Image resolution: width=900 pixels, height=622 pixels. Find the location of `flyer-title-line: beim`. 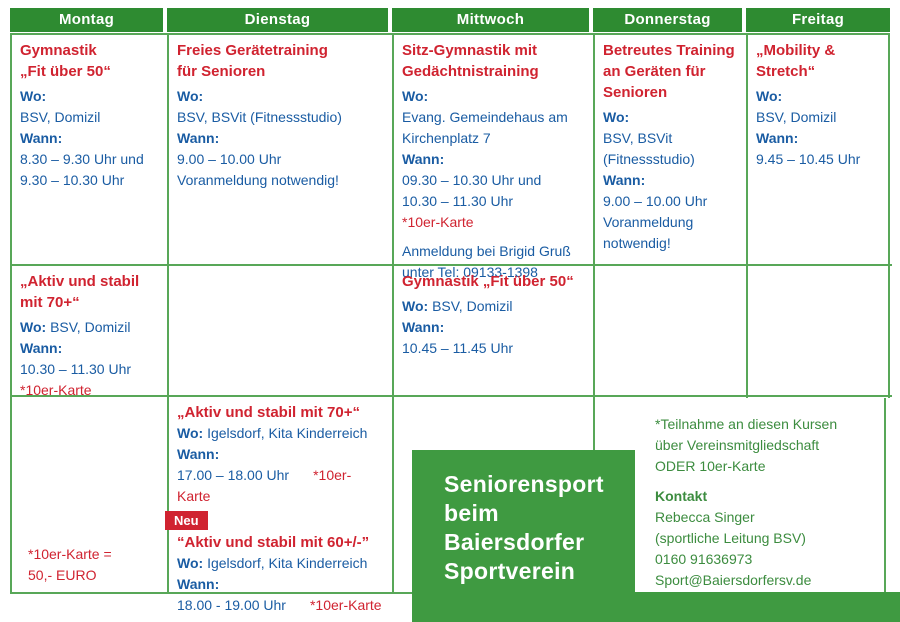

flyer-title-line: beim is located at coordinates (471, 513).